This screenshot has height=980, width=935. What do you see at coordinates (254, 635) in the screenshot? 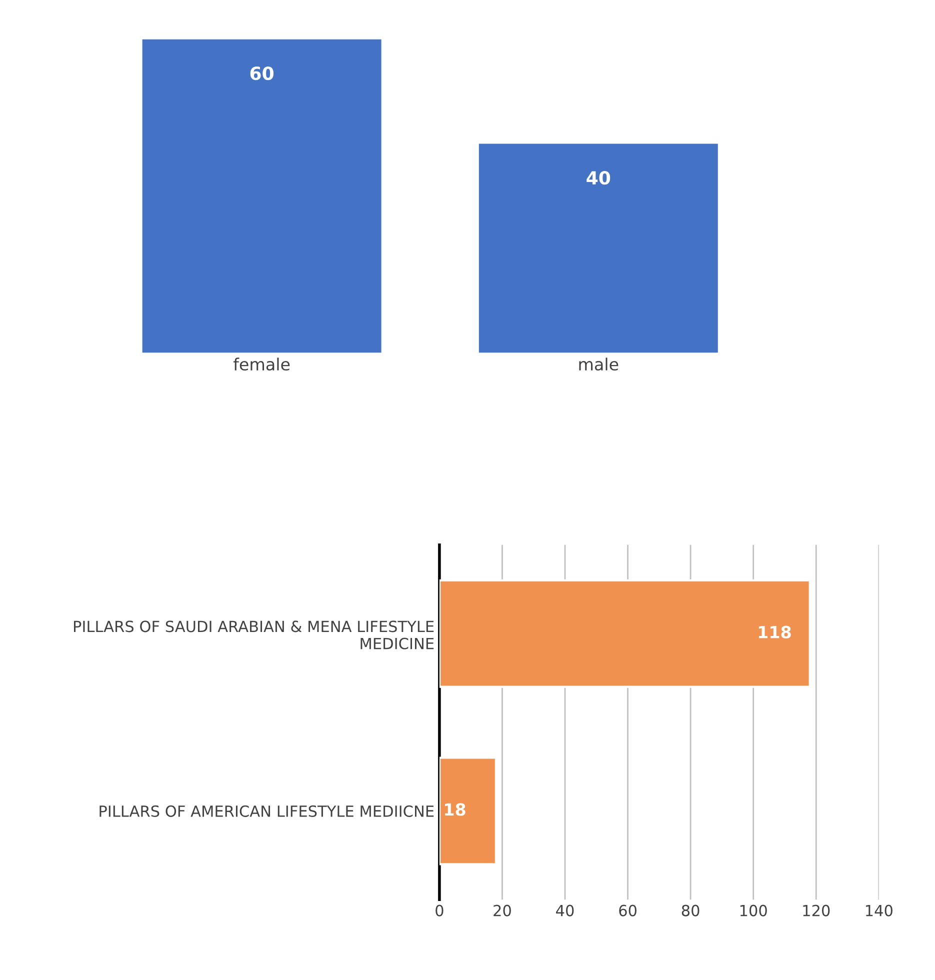
I see `y-tick-label: PILLARS OF SAUDI ARABIAN & MENA LIFESTYLE MEDICINE` at bounding box center [254, 635].